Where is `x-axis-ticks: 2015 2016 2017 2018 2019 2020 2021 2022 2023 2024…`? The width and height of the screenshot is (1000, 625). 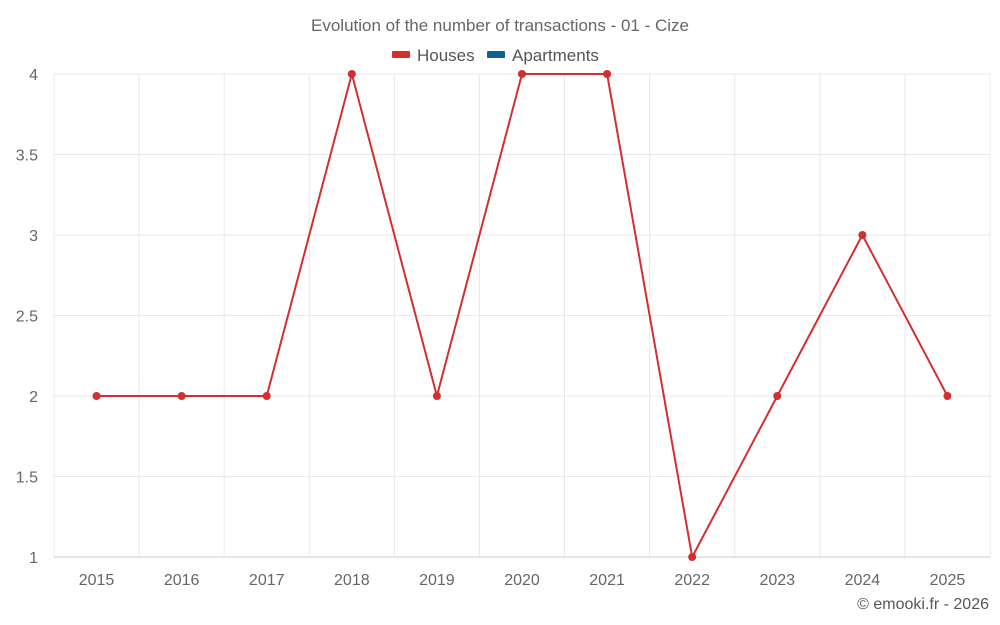 x-axis-ticks: 2015 2016 2017 2018 2019 2020 2021 2022 2023 2024… is located at coordinates (522, 580).